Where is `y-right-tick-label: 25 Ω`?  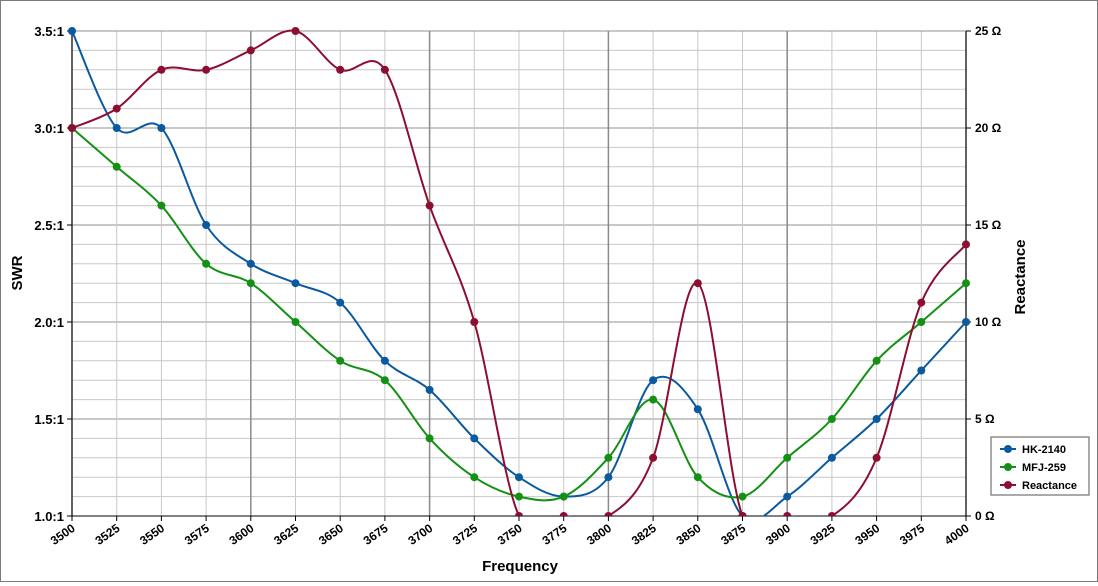
y-right-tick-label: 25 Ω is located at coordinates (988, 31).